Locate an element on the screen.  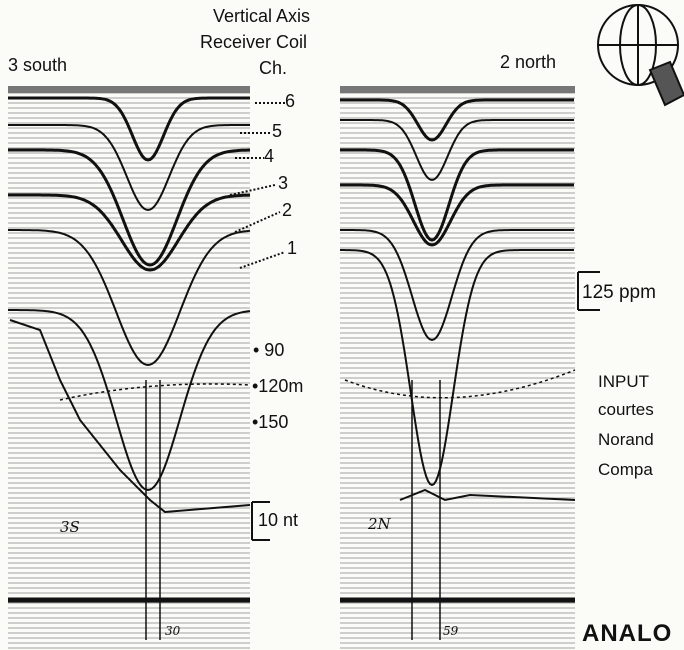
channel-label-3: 3 is located at coordinates (283, 183).